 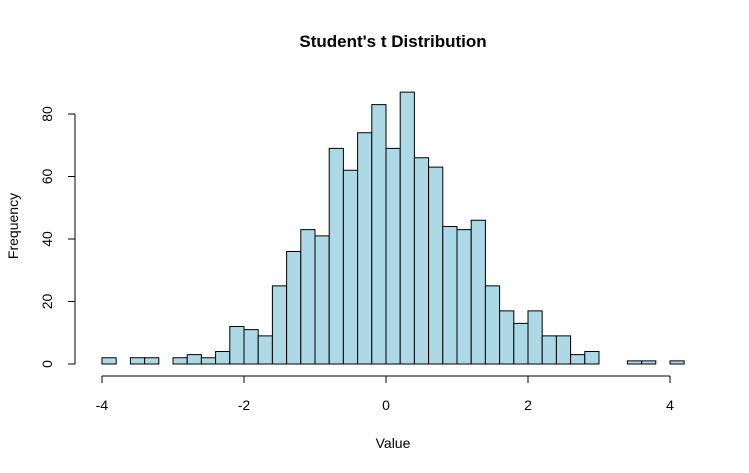 I want to click on y-tick-label-3: 60, so click(x=47, y=177).